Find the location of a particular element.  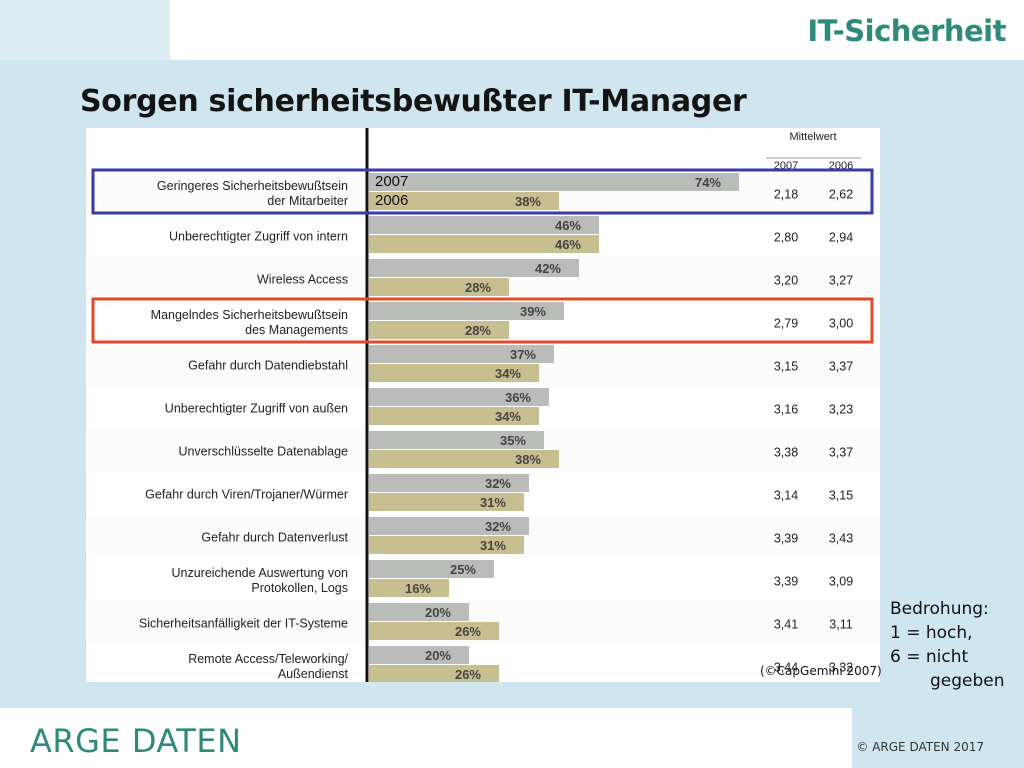

bar-value-label: 39% is located at coordinates (533, 311).